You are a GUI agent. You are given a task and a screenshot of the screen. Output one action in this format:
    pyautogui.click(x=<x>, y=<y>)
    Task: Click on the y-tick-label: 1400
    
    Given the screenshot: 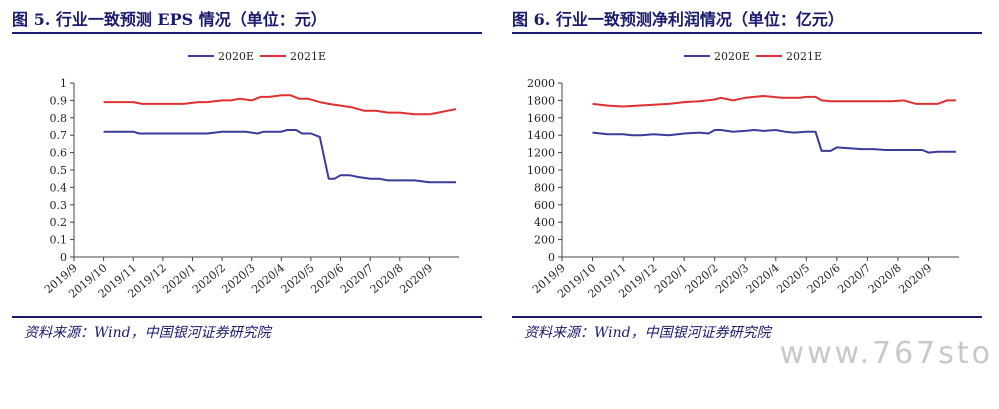 What is the action you would take?
    pyautogui.click(x=541, y=135)
    